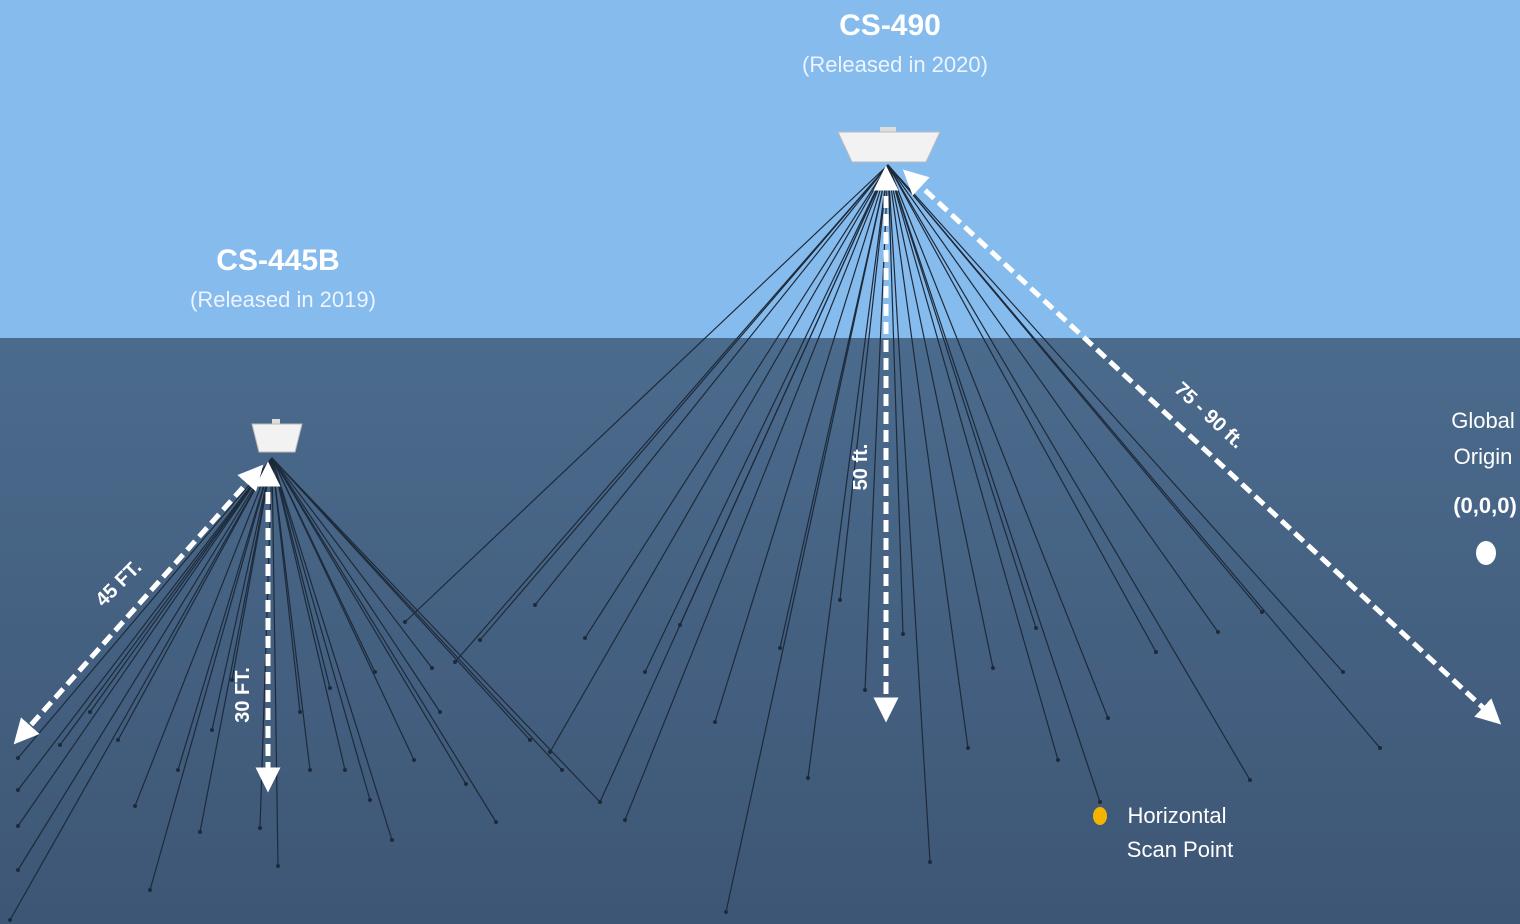 This screenshot has height=924, width=1520. Describe the element at coordinates (1483, 420) in the screenshot. I see `origin-label: Global` at that location.